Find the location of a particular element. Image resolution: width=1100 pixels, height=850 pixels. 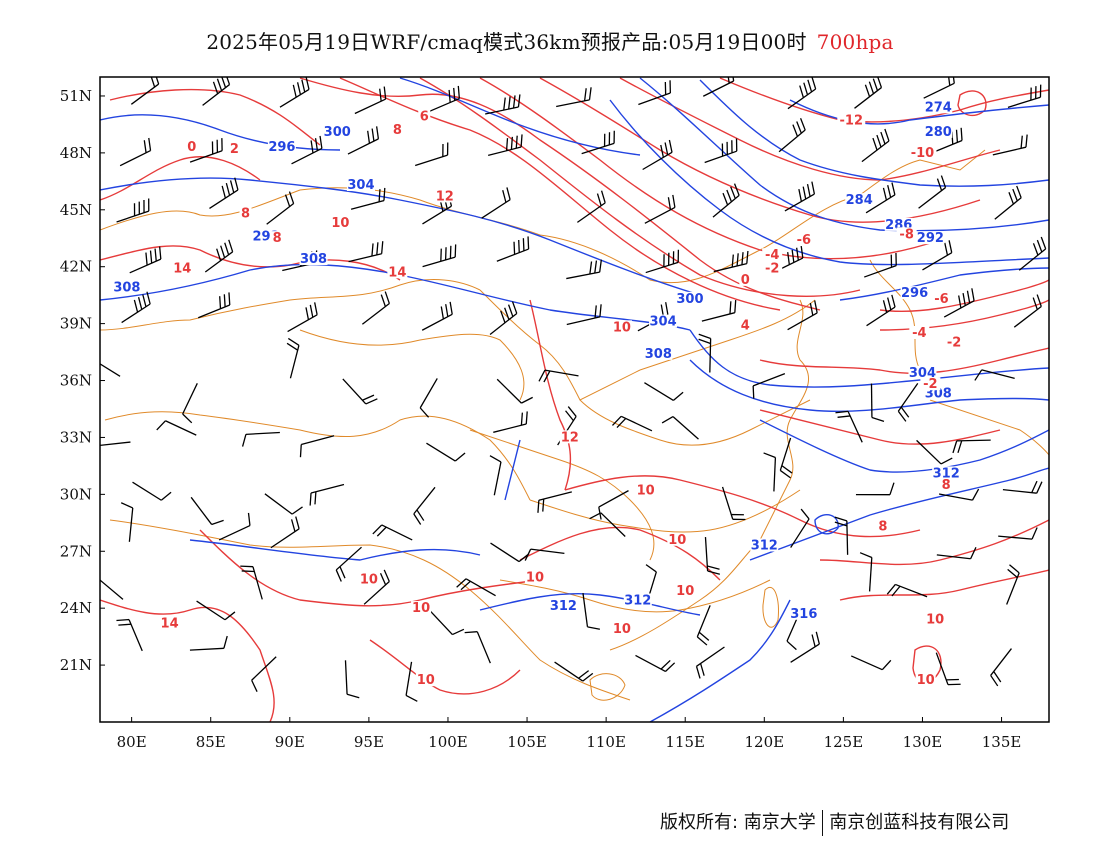

height-contour is located at coordinates (874, 133).